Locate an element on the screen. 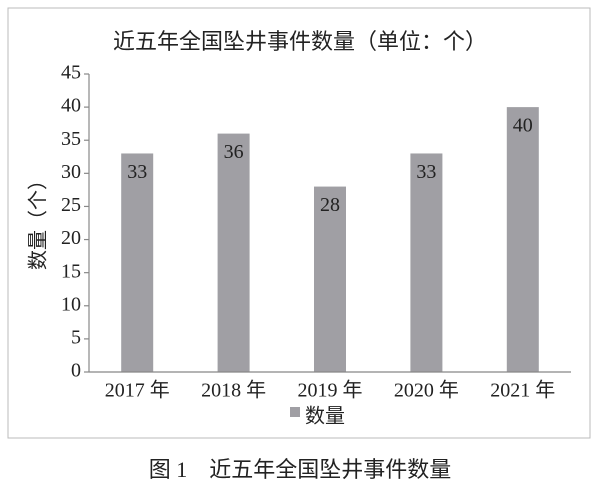  y-axis-label: 数量（个） is located at coordinates (38, 220).